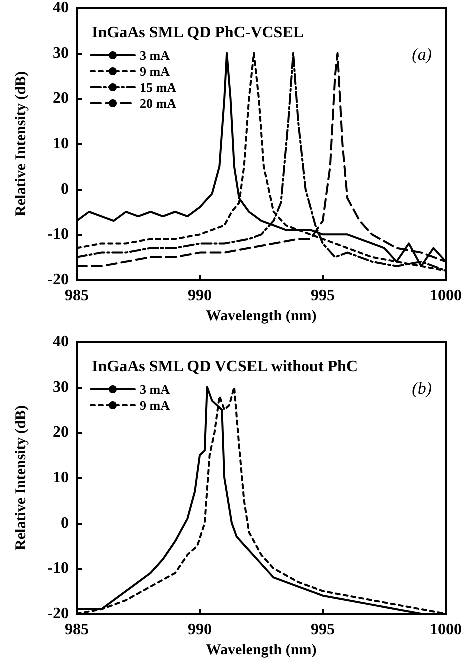 Image resolution: width=467 pixels, height=669 pixels. Describe the element at coordinates (422, 388) in the screenshot. I see `annotation: (b)` at that location.